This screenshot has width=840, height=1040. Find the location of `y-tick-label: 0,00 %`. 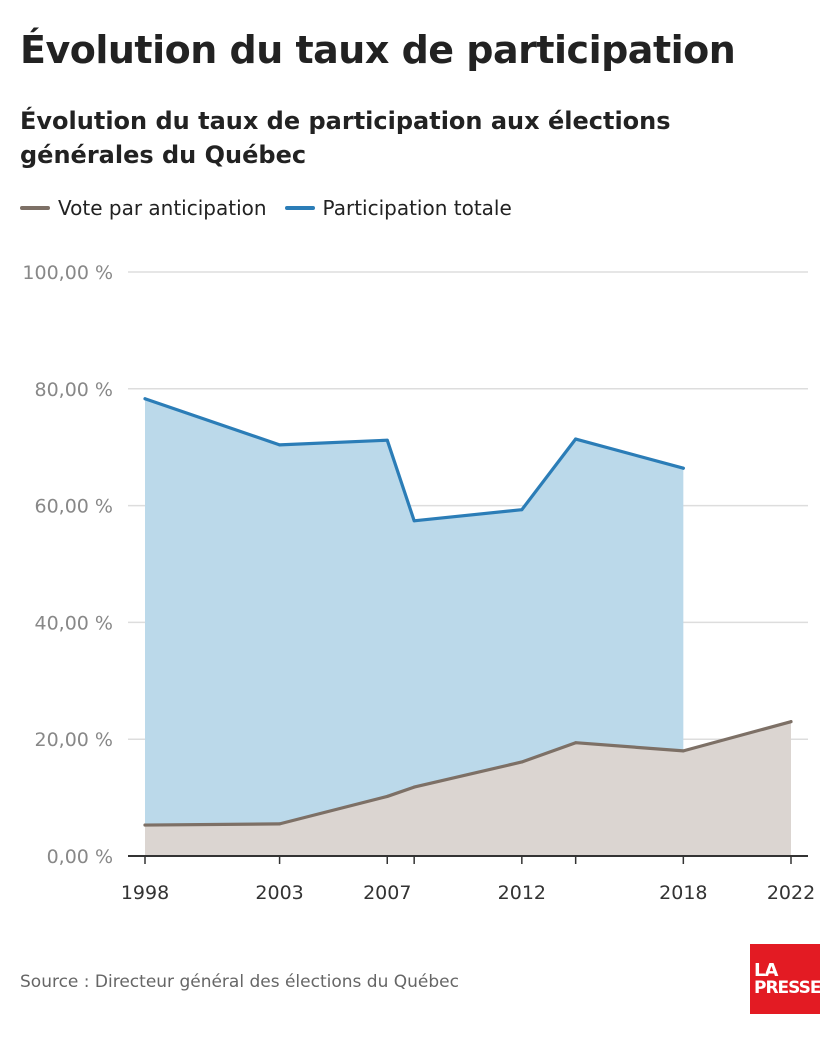

y-tick-label: 0,00 % is located at coordinates (80, 857).